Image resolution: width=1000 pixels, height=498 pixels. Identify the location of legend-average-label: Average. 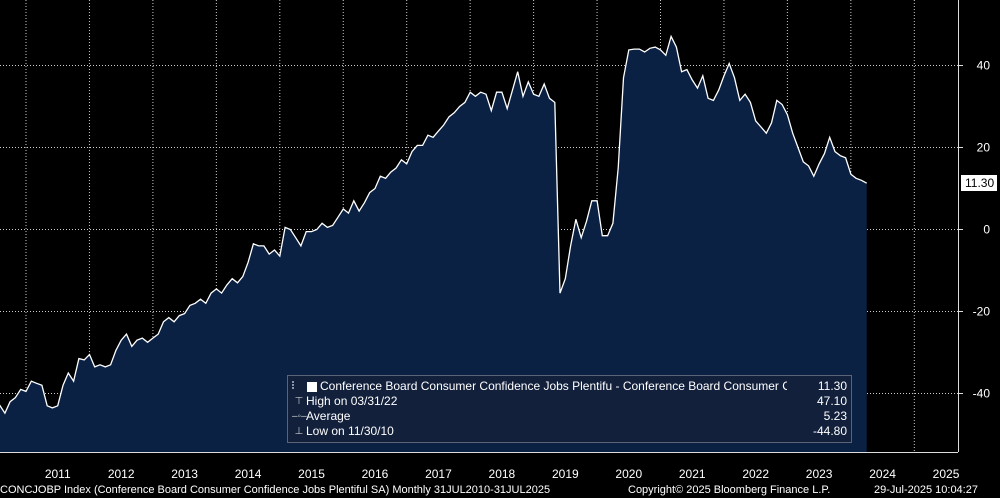
(328, 416).